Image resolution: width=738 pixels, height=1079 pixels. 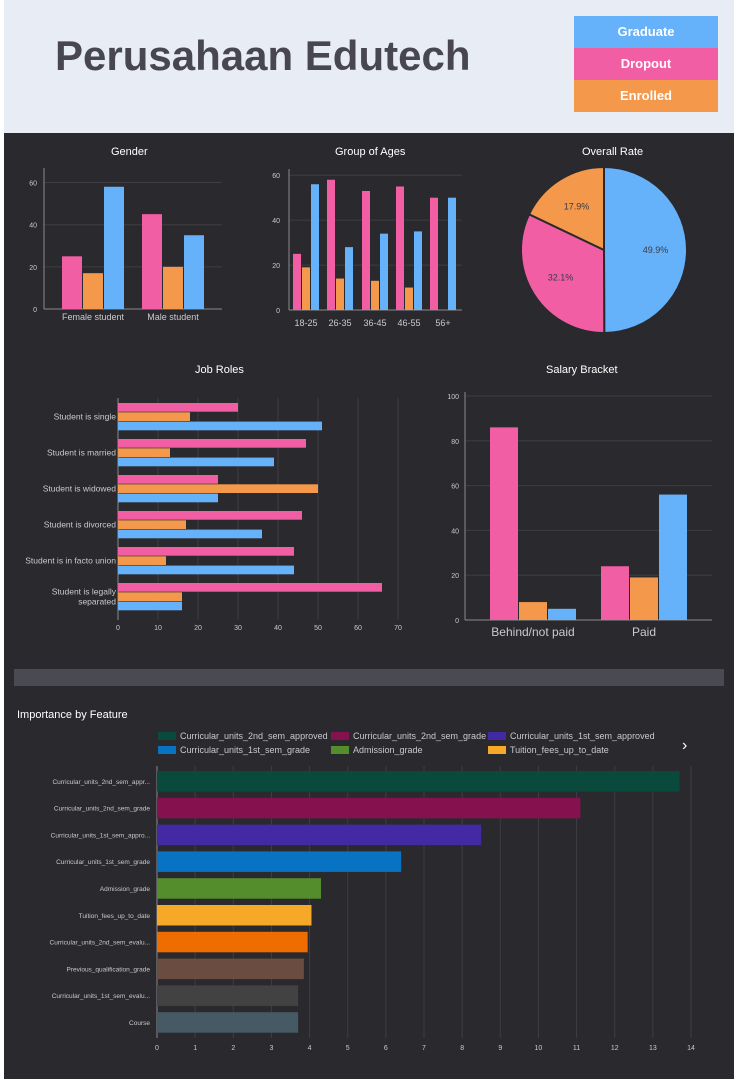 What do you see at coordinates (70, 561) in the screenshot?
I see `y-category-label: Student is in facto union` at bounding box center [70, 561].